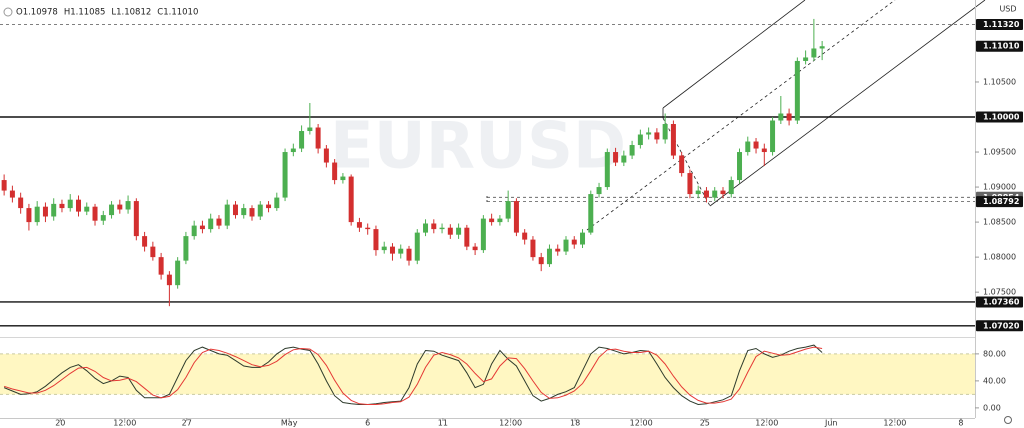 This screenshot has width=1024, height=428. Describe the element at coordinates (686, 162) in the screenshot. I see `channel-edge` at that location.